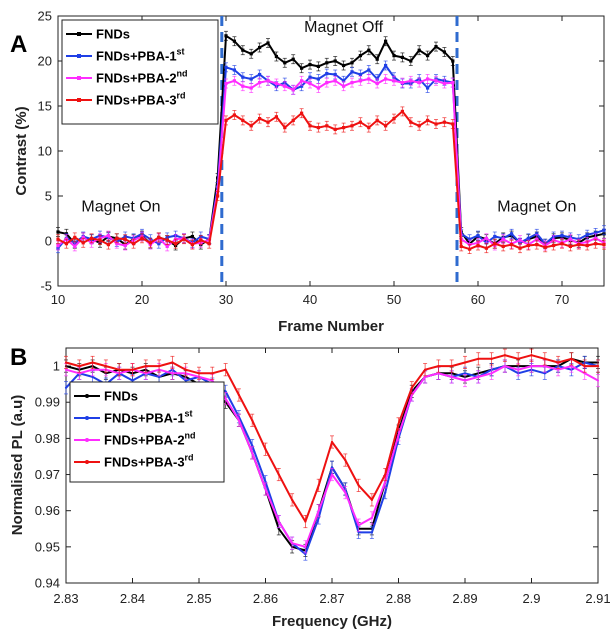 The image size is (613, 633). I want to click on panel-b-x-tick-label: 2.9, so click(531, 598).